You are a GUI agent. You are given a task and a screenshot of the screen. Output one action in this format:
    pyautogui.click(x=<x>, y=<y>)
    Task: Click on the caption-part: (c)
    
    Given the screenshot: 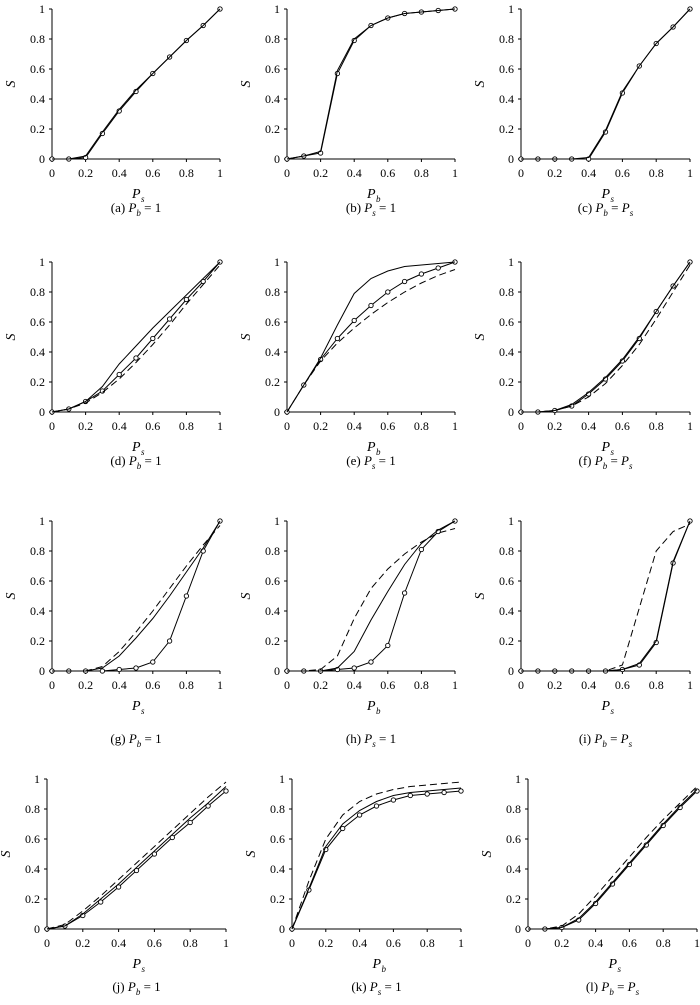 What is the action you would take?
    pyautogui.click(x=587, y=207)
    